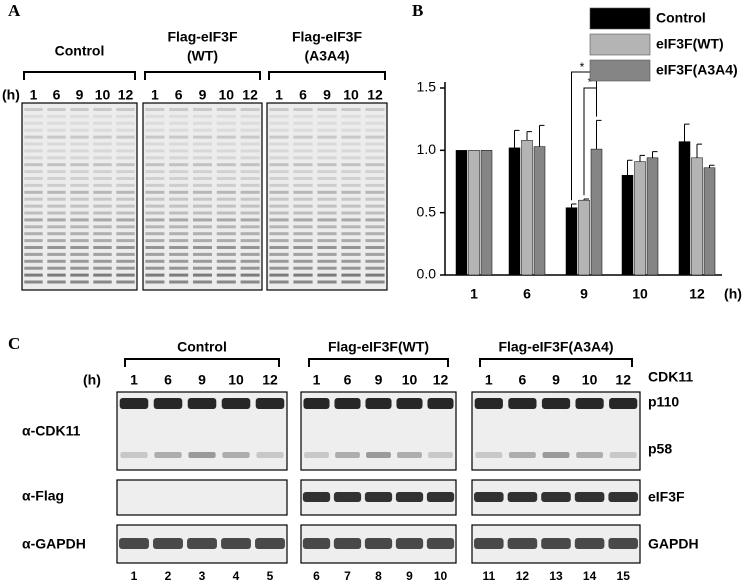 The image size is (749, 587). What do you see at coordinates (51, 431) in the screenshot?
I see `row-label: α-CDK11` at bounding box center [51, 431].